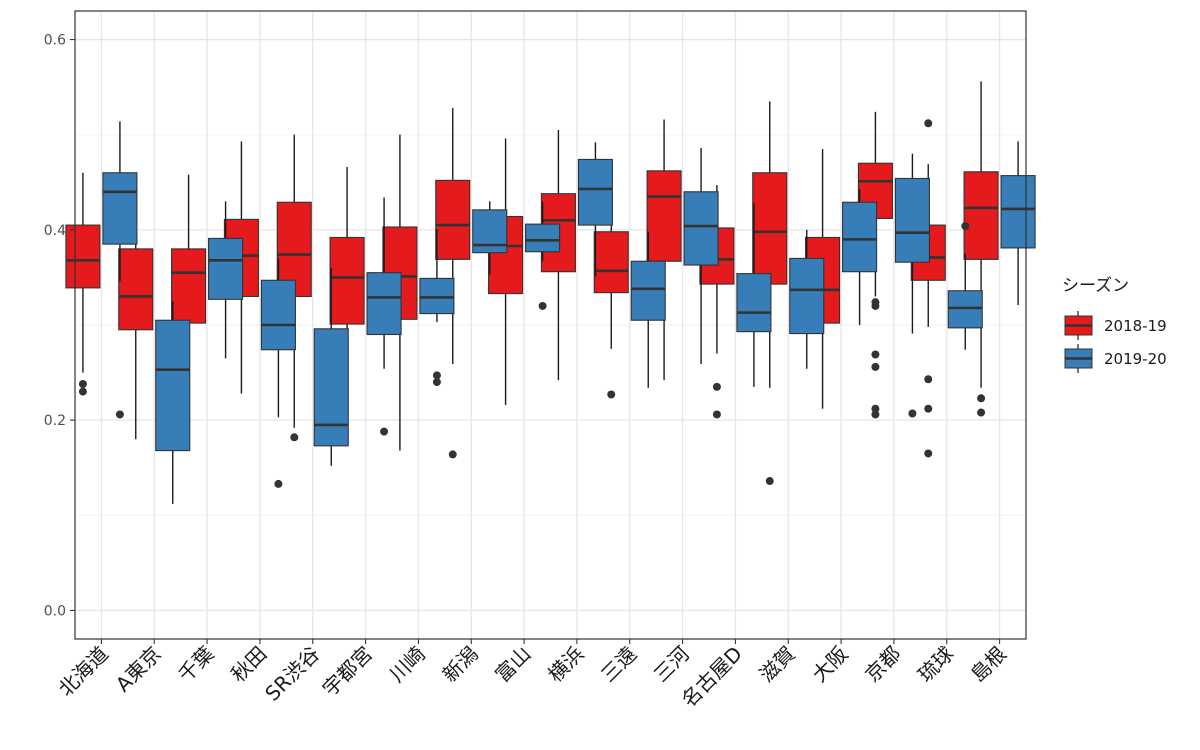 Image resolution: width=1200 pixels, height=750 pixels. I want to click on legend-label: 2019-20, so click(1135, 359).